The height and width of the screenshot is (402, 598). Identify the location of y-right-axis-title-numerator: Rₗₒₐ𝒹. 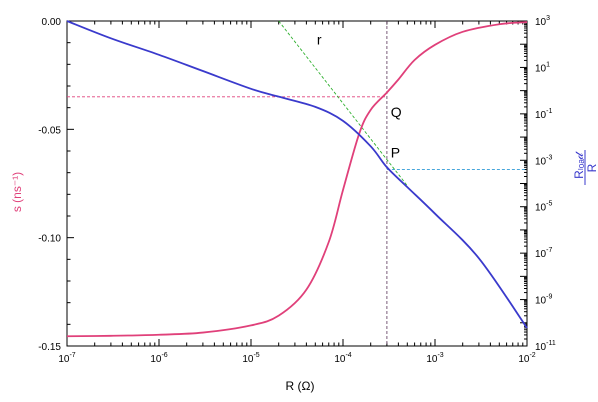
(579, 165).